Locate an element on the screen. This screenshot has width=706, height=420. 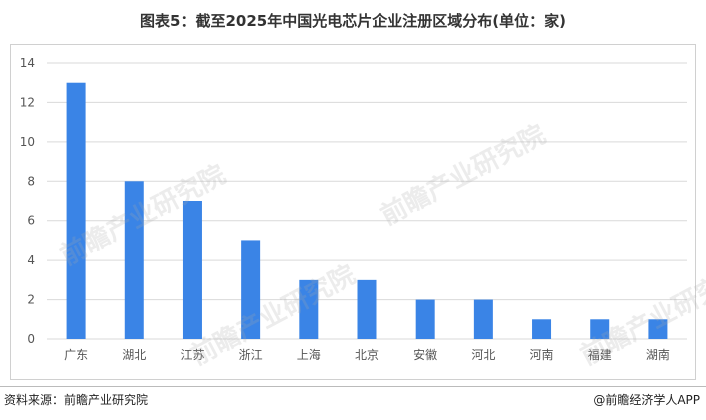
y-tick-label: 8 is located at coordinates (31, 181).